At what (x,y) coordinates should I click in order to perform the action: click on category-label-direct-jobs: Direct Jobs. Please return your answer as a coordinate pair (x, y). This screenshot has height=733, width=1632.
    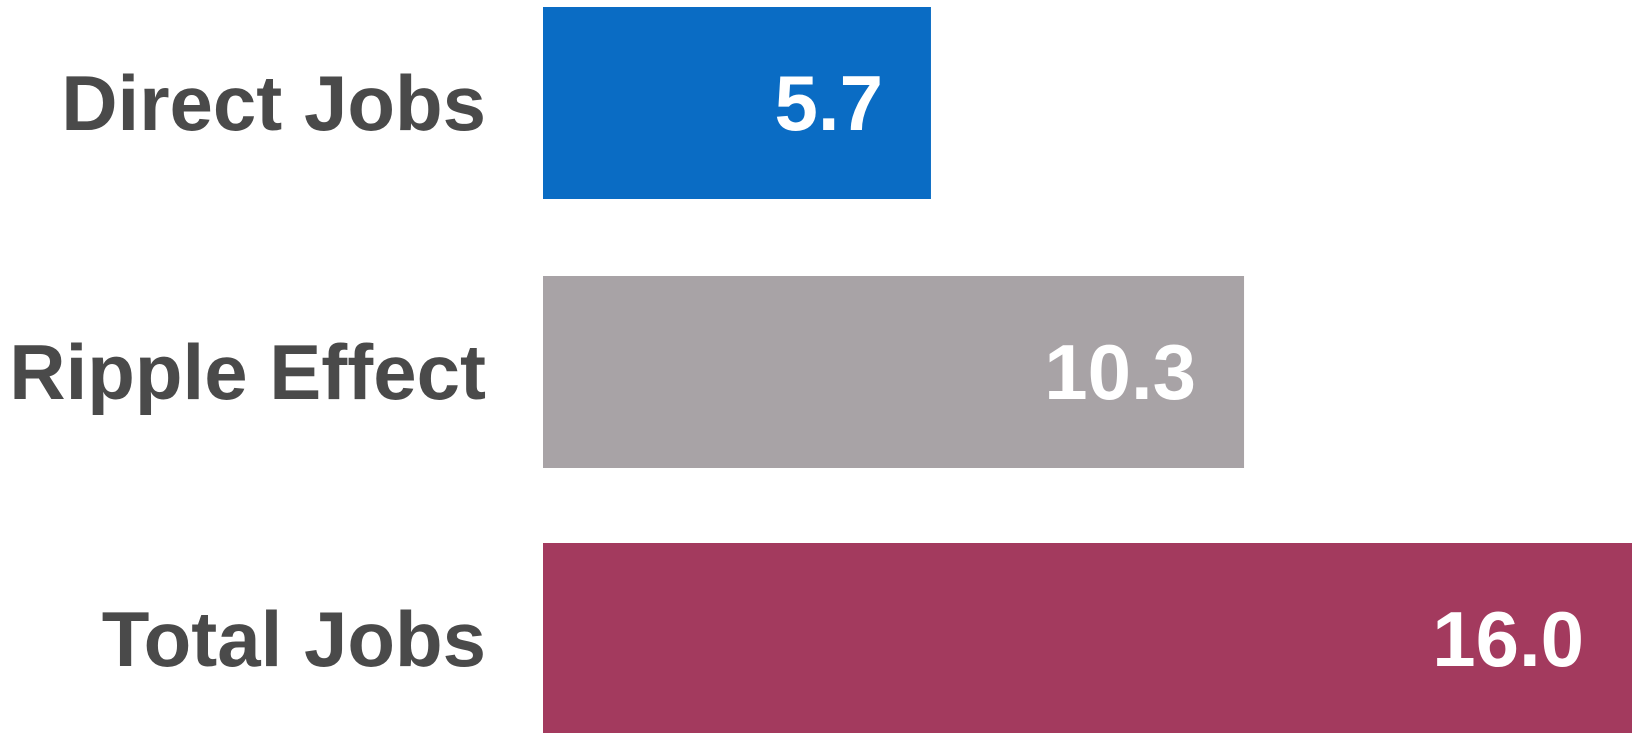
    Looking at the image, I should click on (273, 103).